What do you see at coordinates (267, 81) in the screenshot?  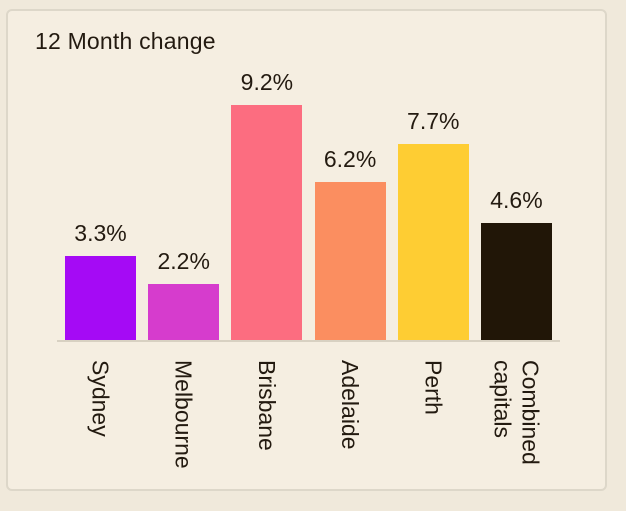 I see `bar-value-label: 9.2%` at bounding box center [267, 81].